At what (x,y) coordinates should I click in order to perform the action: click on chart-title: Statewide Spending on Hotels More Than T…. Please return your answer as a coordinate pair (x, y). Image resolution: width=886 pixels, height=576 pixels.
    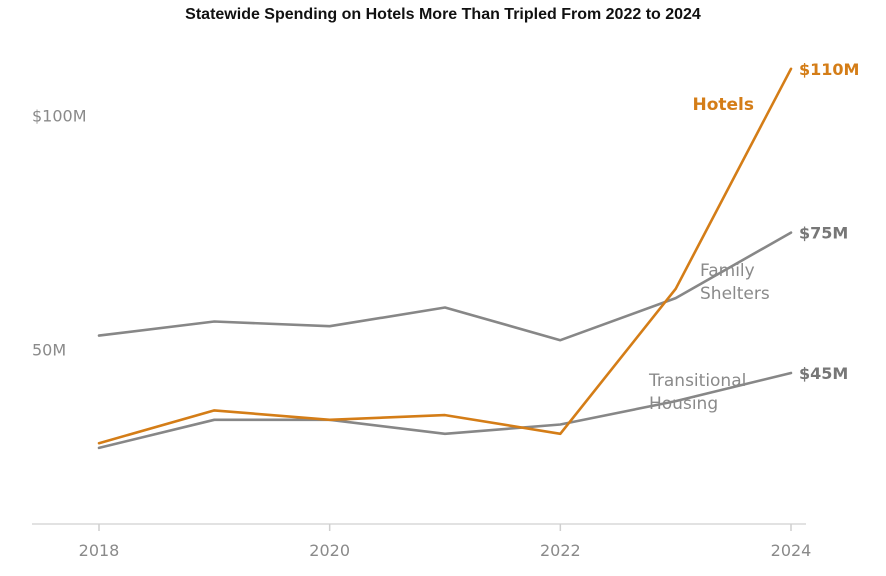
    Looking at the image, I should click on (443, 14).